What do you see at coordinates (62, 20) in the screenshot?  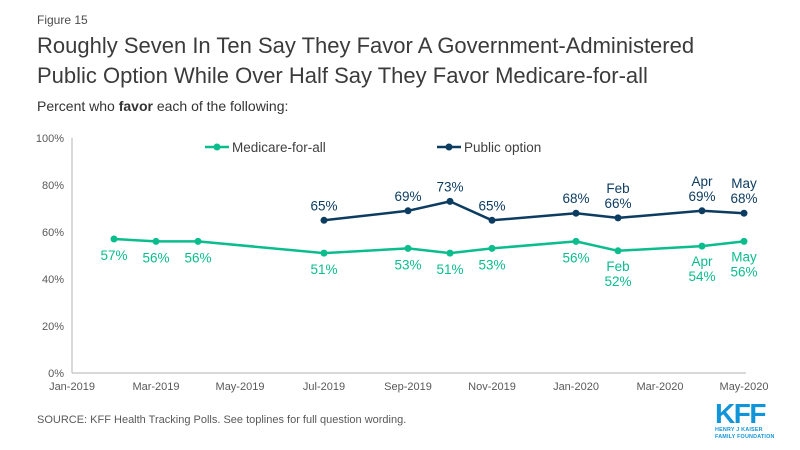 I see `figure-label: Figure 15` at bounding box center [62, 20].